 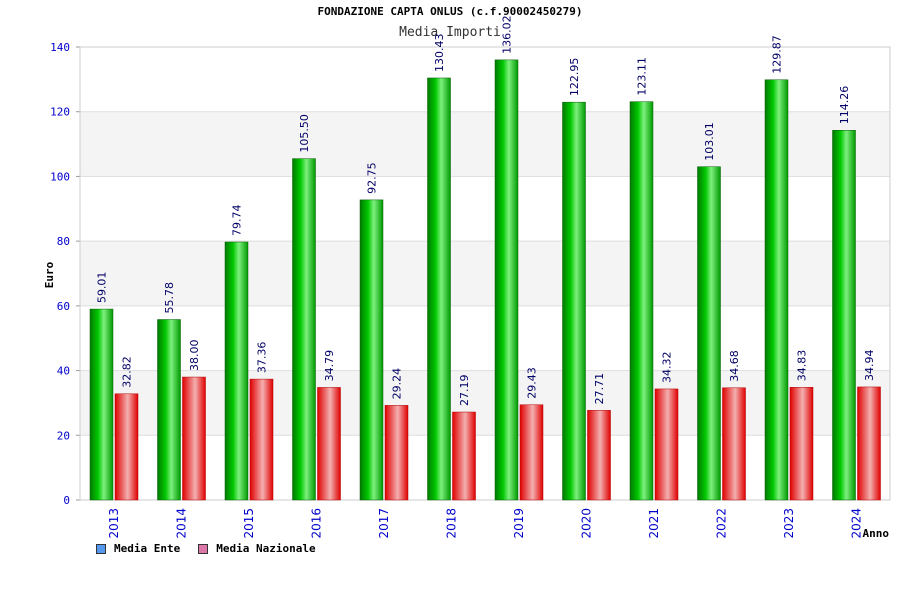 I want to click on legend-item-media-ente: Media Ente, so click(x=138, y=548).